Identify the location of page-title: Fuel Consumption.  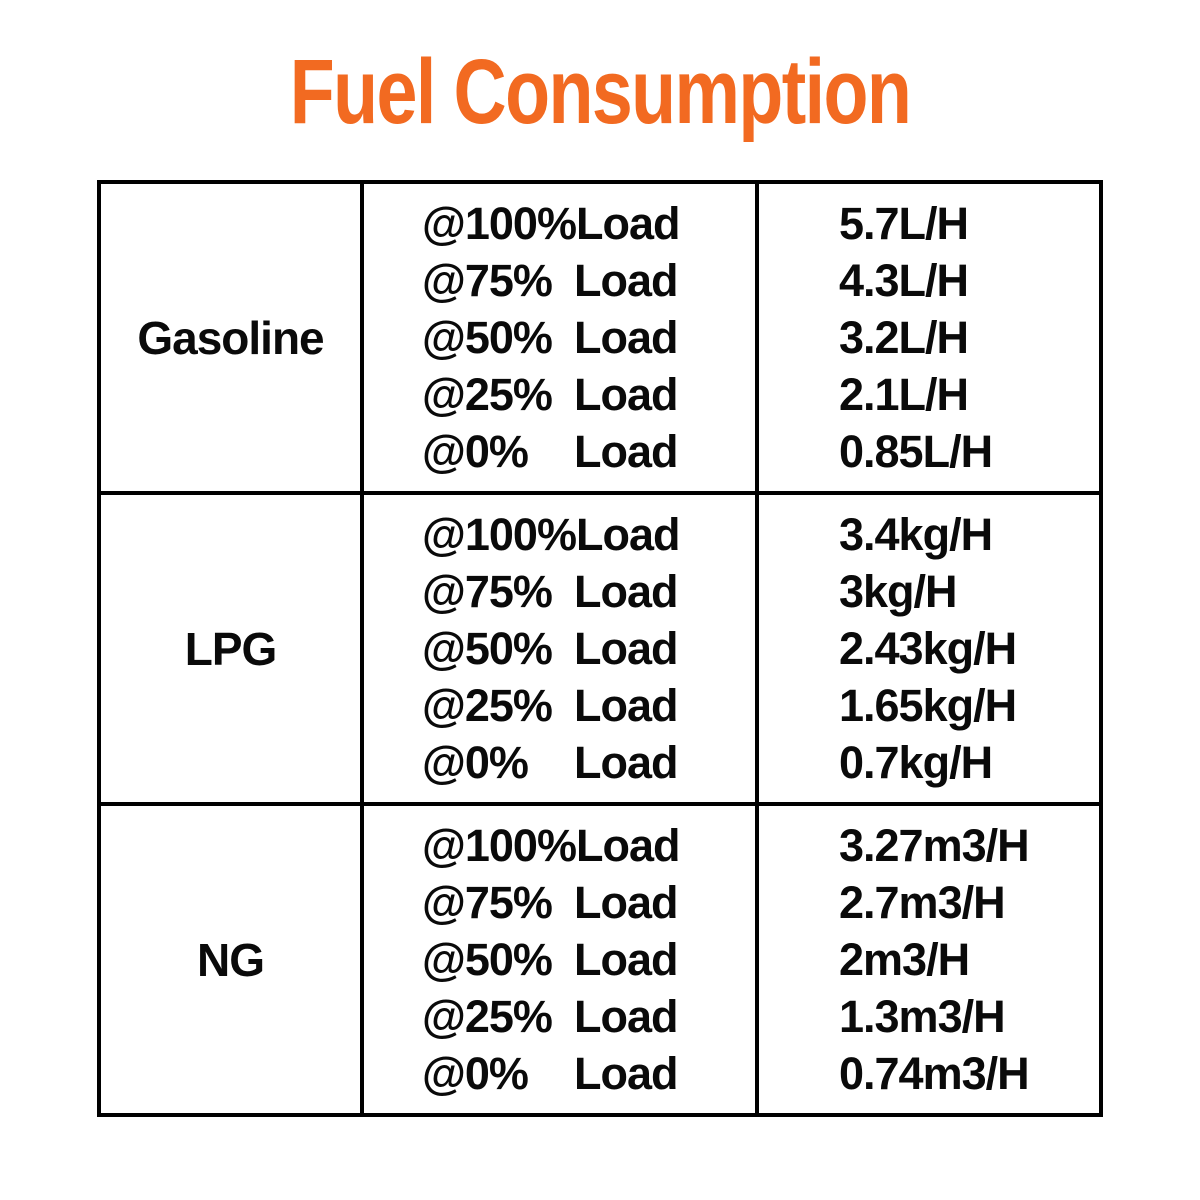
(600, 92).